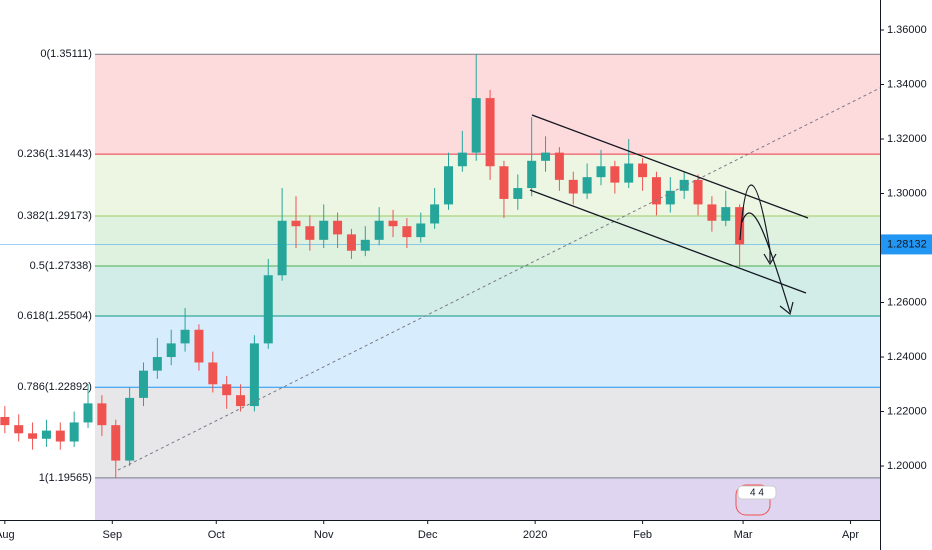 The height and width of the screenshot is (550, 932). I want to click on x-tick-label: Sep, so click(113, 535).